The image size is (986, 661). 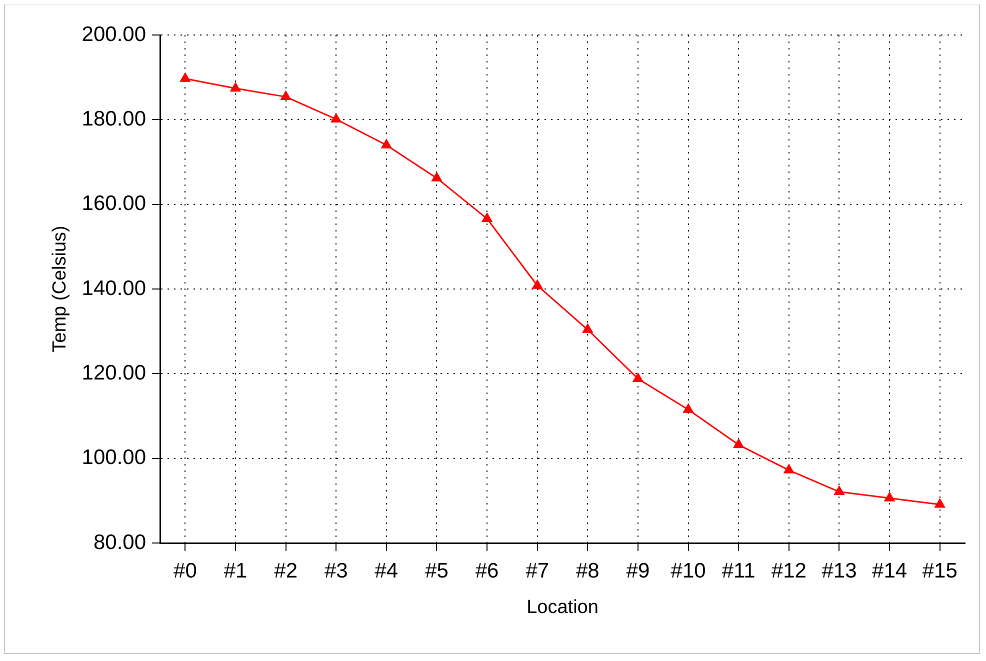 I want to click on x-tick-label: #5, so click(x=436, y=570).